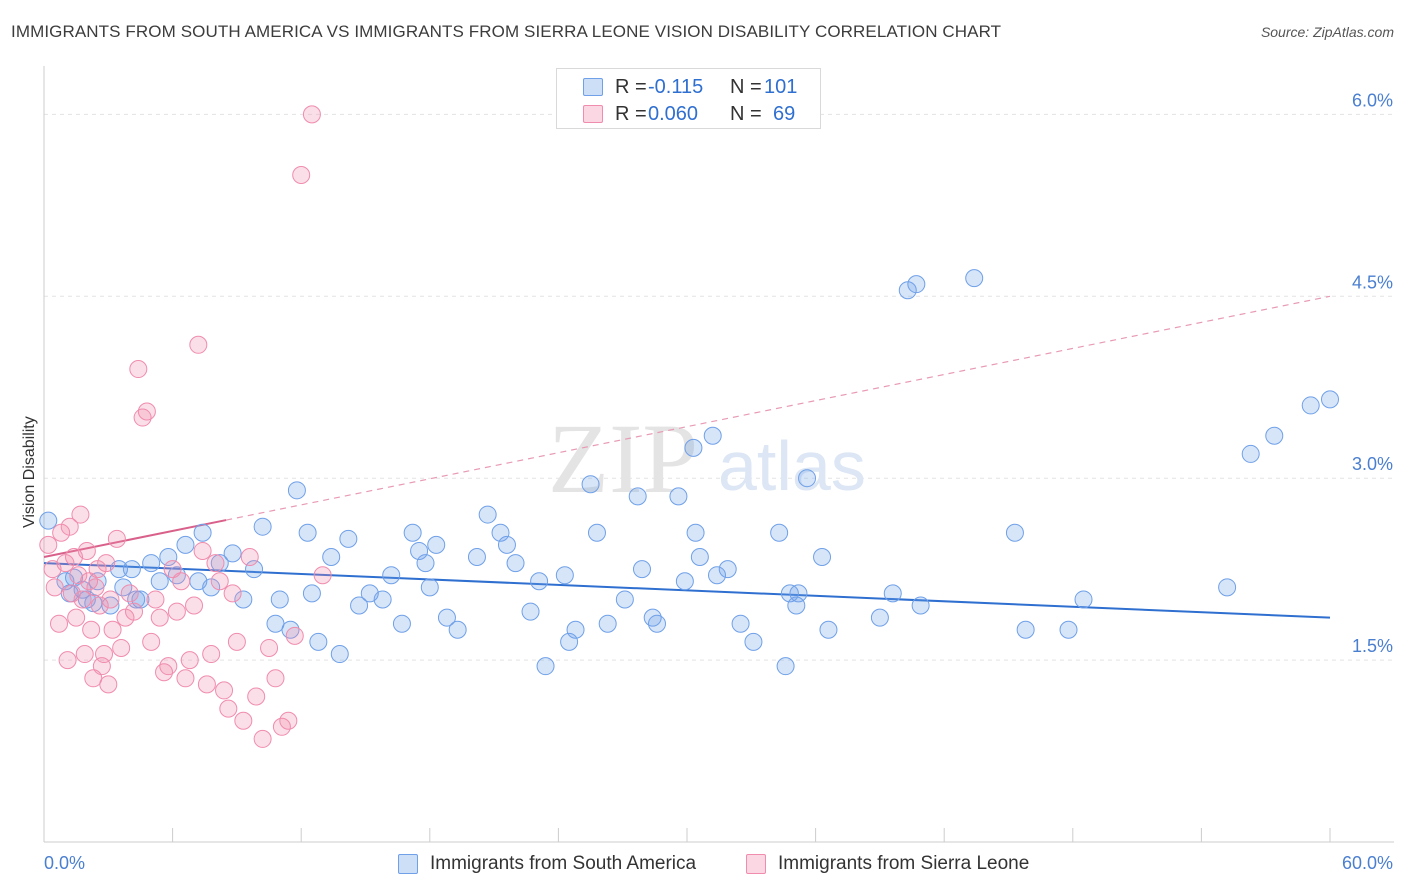 This screenshot has width=1406, height=892. Describe the element at coordinates (29, 472) in the screenshot. I see `y-axis-label: Vision Disability` at that location.